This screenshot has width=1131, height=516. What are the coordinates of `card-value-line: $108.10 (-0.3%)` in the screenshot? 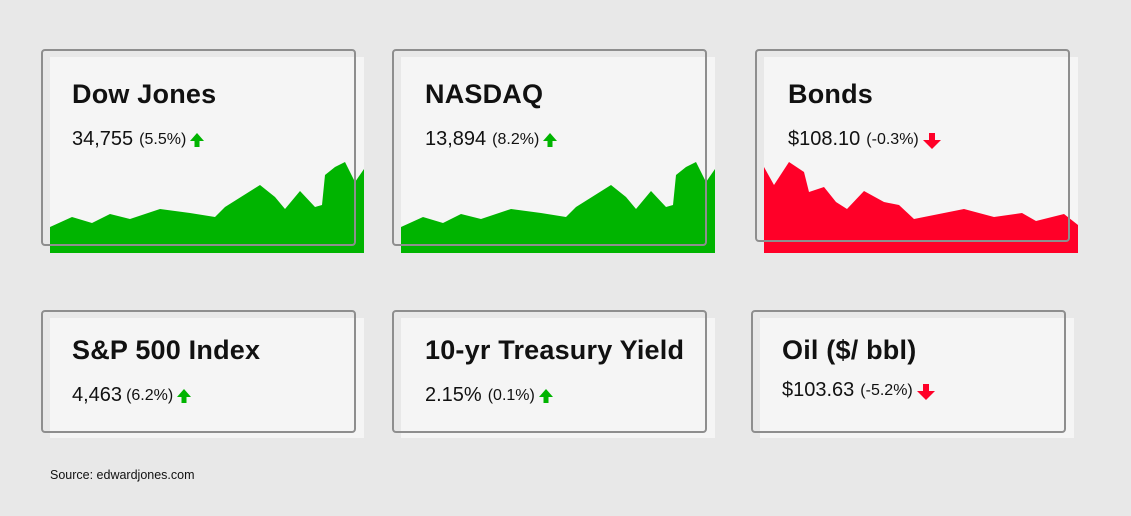 It's located at (865, 139).